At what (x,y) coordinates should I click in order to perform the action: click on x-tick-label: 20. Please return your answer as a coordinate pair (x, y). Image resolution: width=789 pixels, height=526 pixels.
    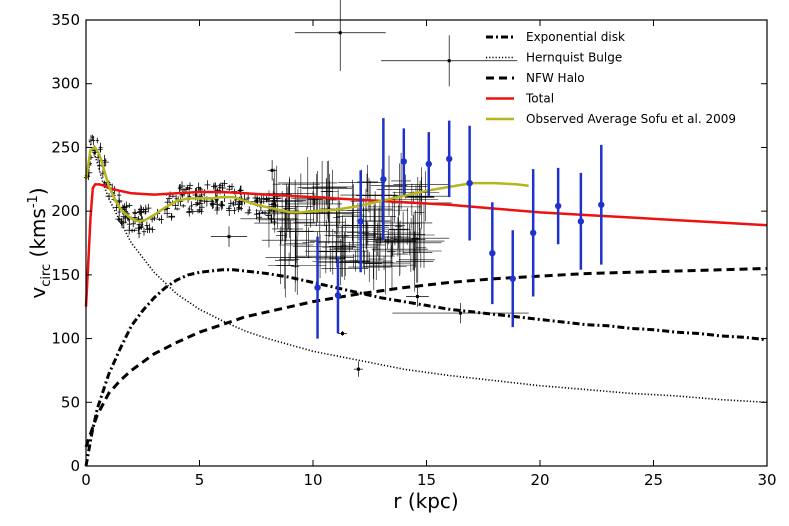
    Looking at the image, I should click on (539, 480).